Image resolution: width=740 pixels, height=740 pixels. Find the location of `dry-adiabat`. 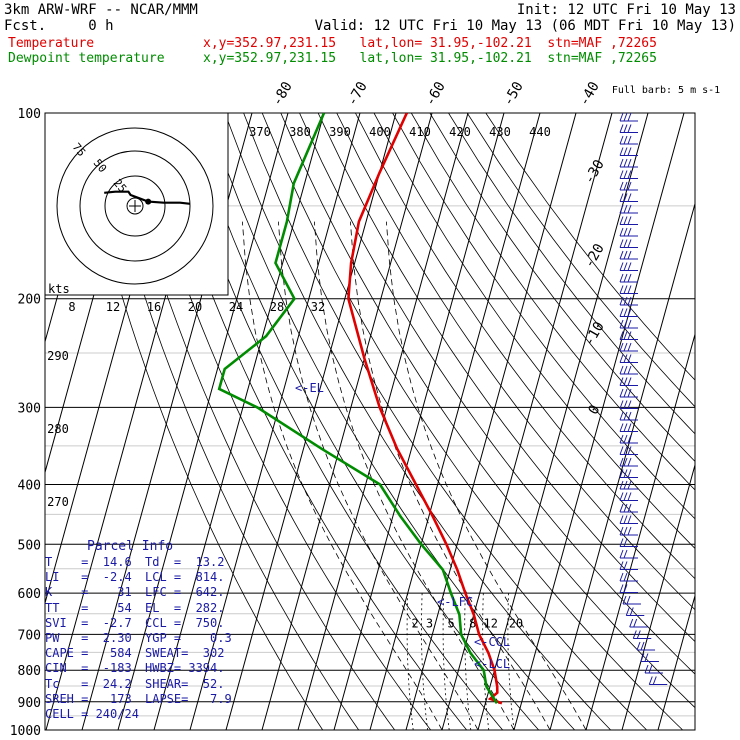

dry-adiabat is located at coordinates (590, 247).